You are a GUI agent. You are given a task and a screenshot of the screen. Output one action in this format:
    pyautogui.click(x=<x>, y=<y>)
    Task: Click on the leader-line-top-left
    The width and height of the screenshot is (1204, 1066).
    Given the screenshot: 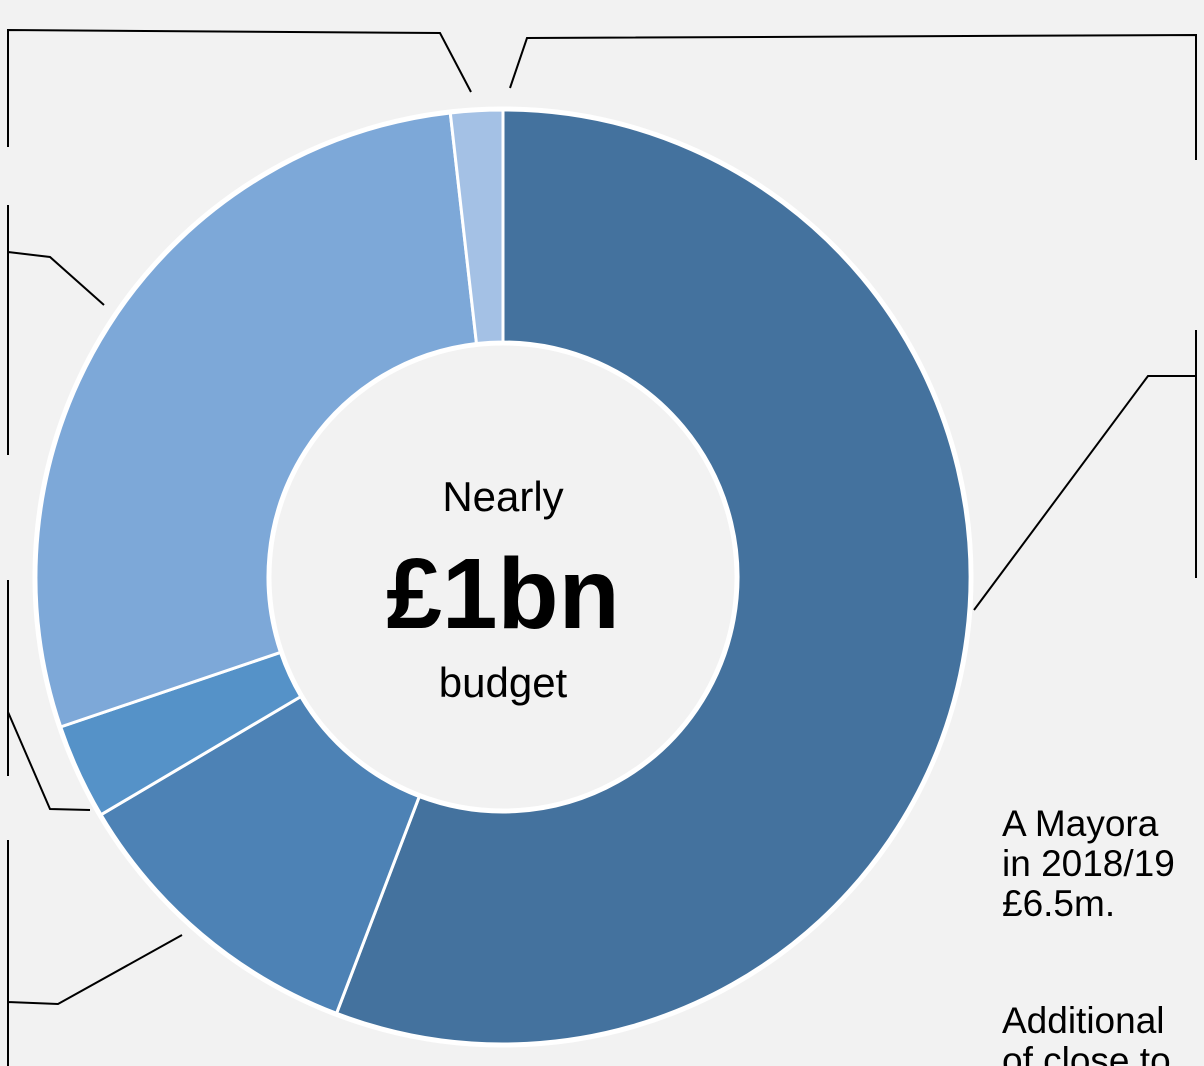 What is the action you would take?
    pyautogui.click(x=239, y=87)
    